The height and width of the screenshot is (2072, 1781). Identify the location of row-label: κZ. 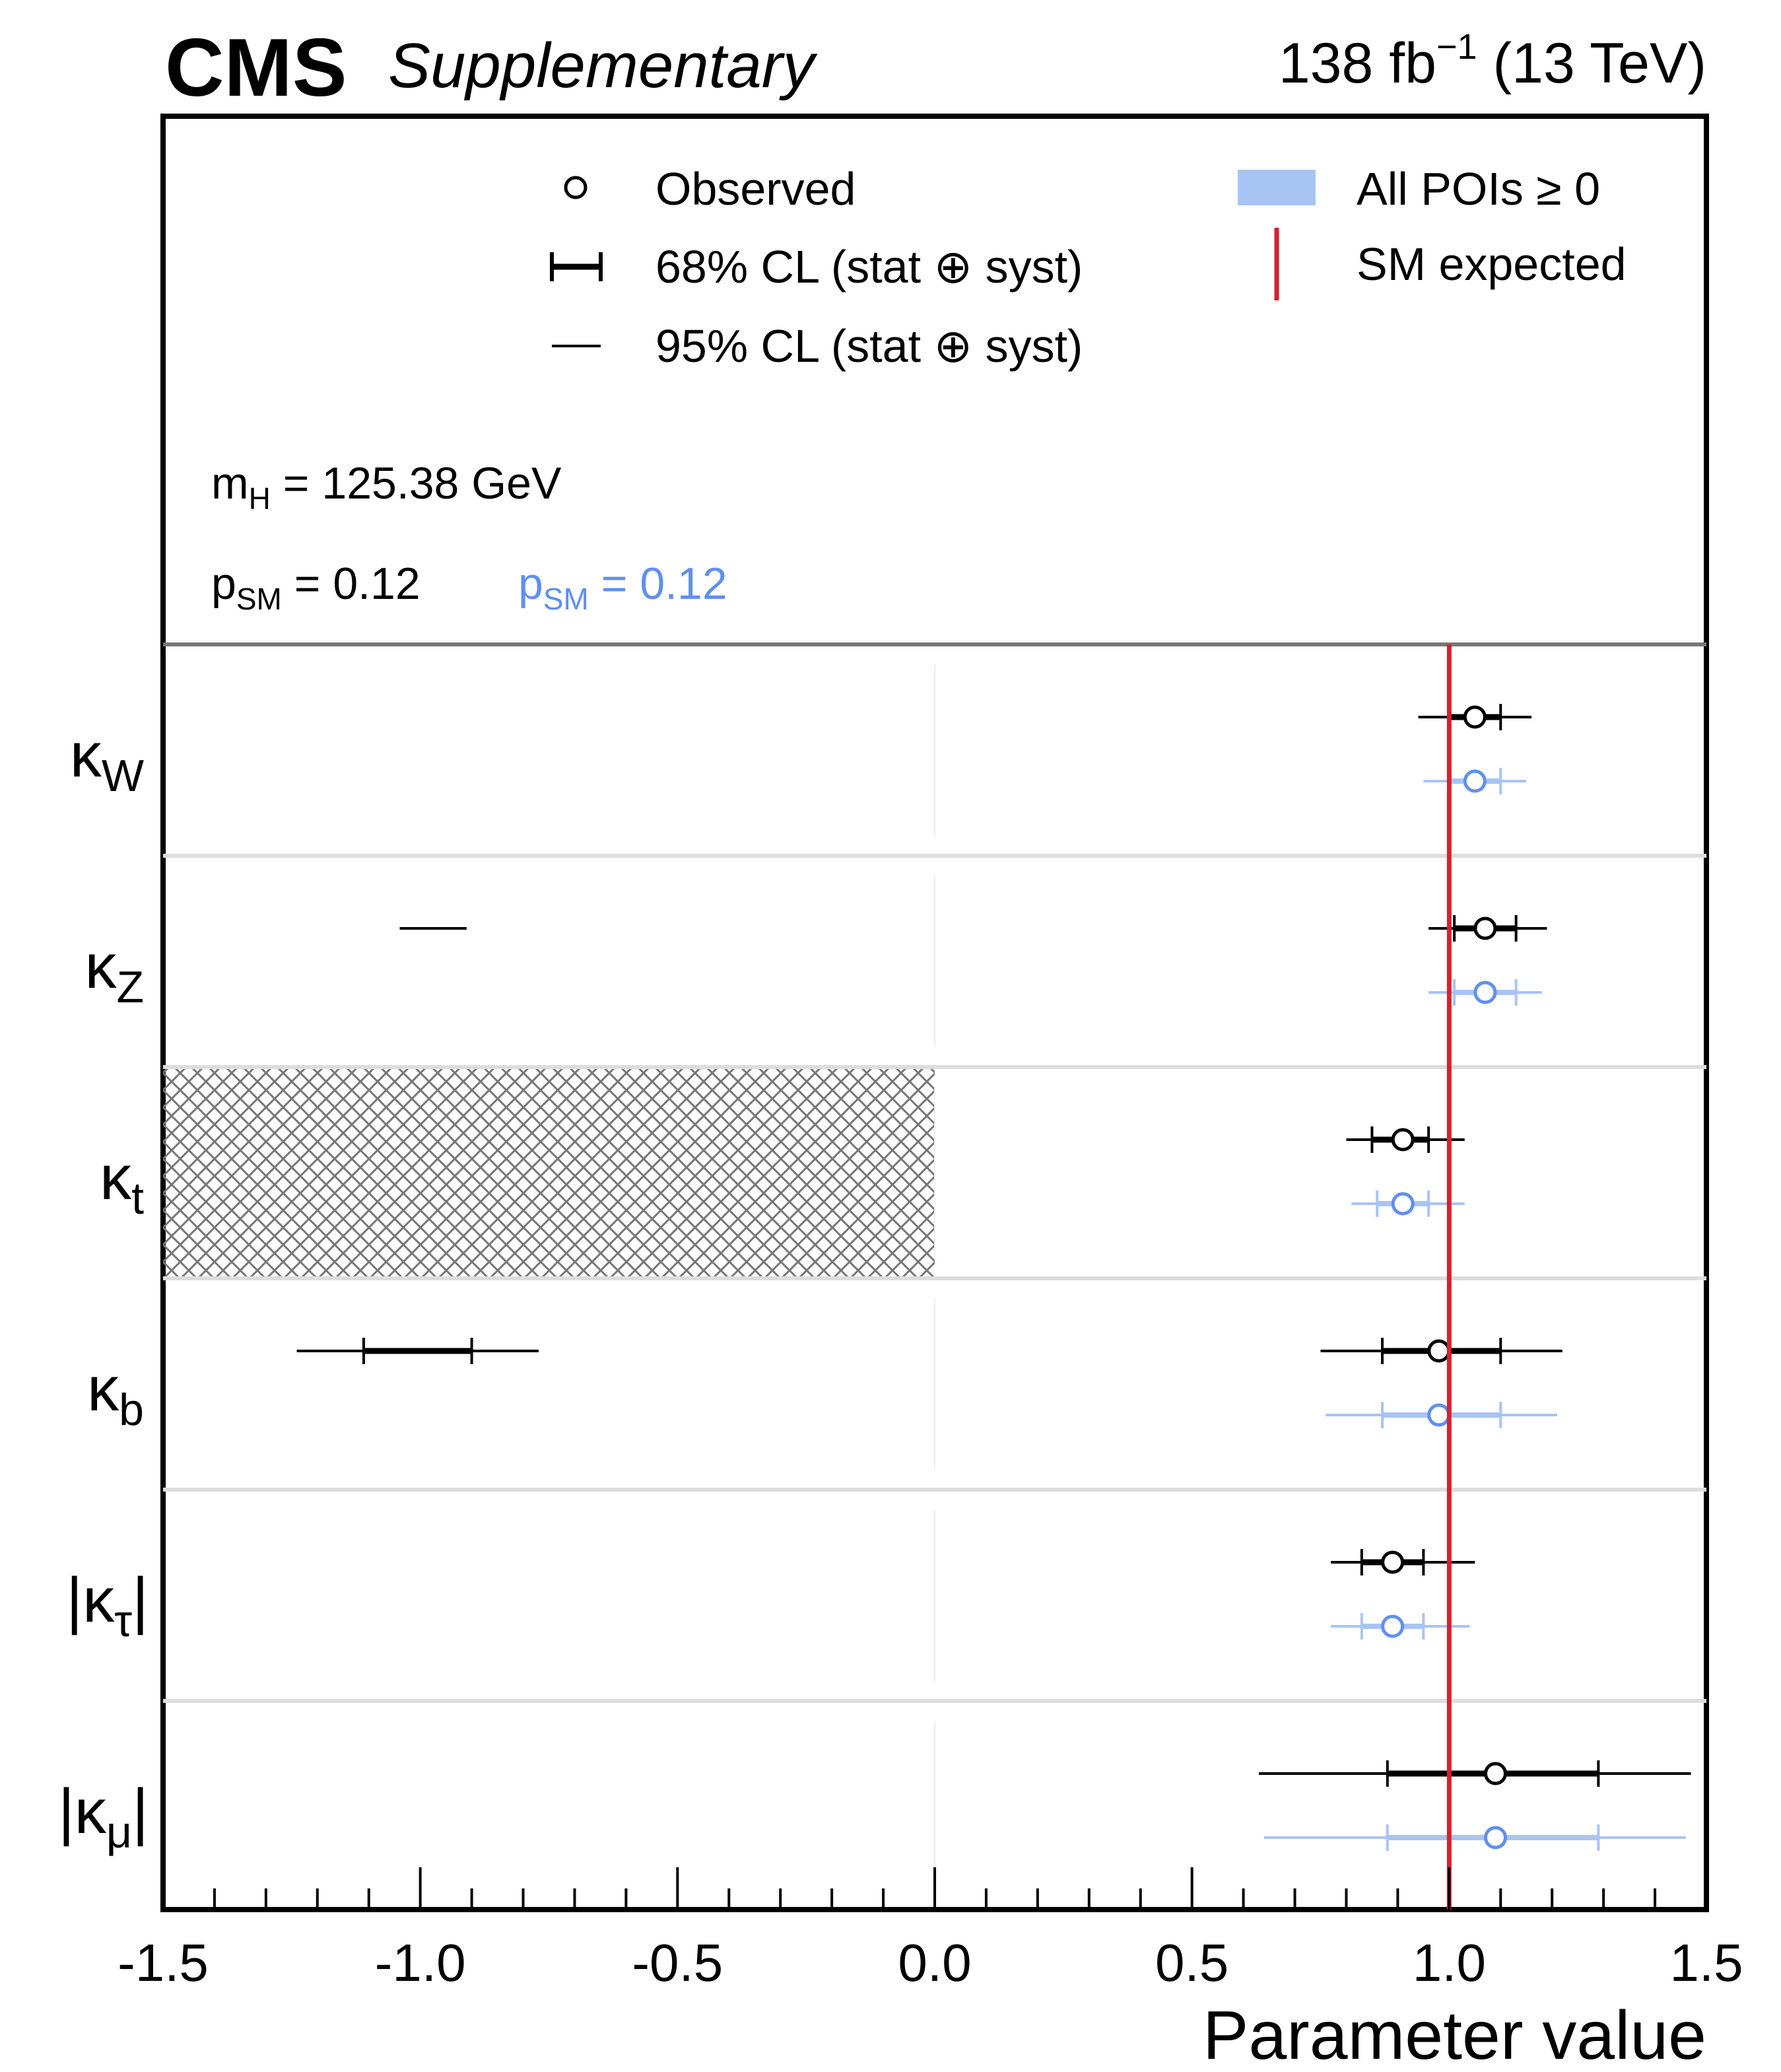
(114, 971).